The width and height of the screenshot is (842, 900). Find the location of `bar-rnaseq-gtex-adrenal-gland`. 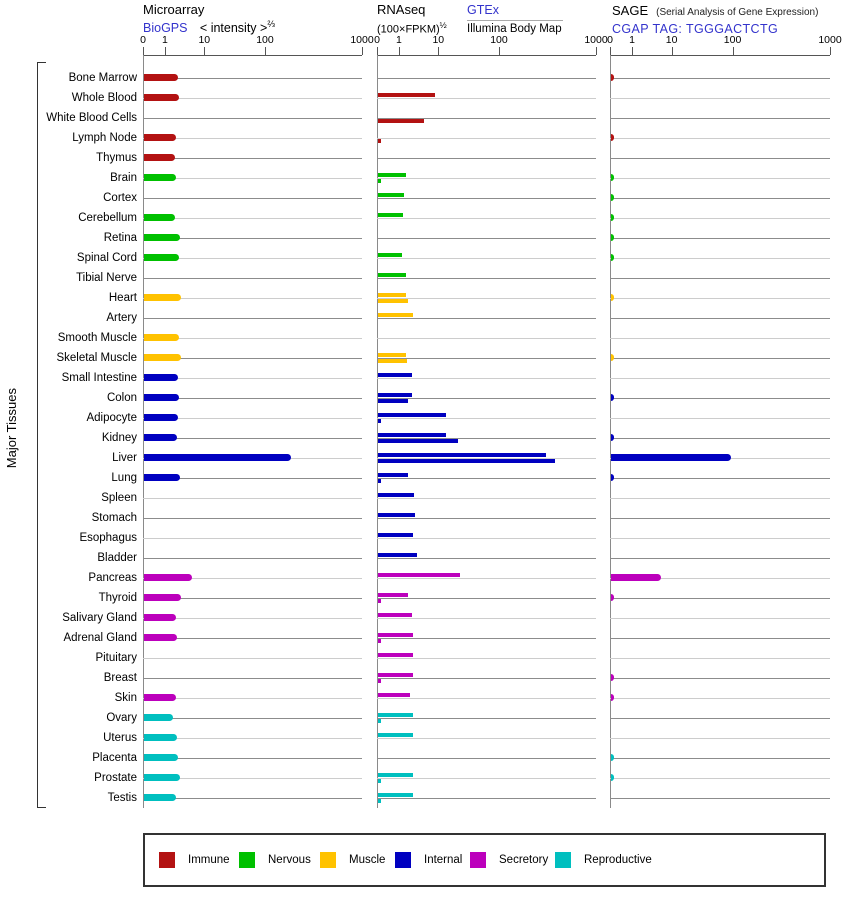

bar-rnaseq-gtex-adrenal-gland is located at coordinates (396, 635).